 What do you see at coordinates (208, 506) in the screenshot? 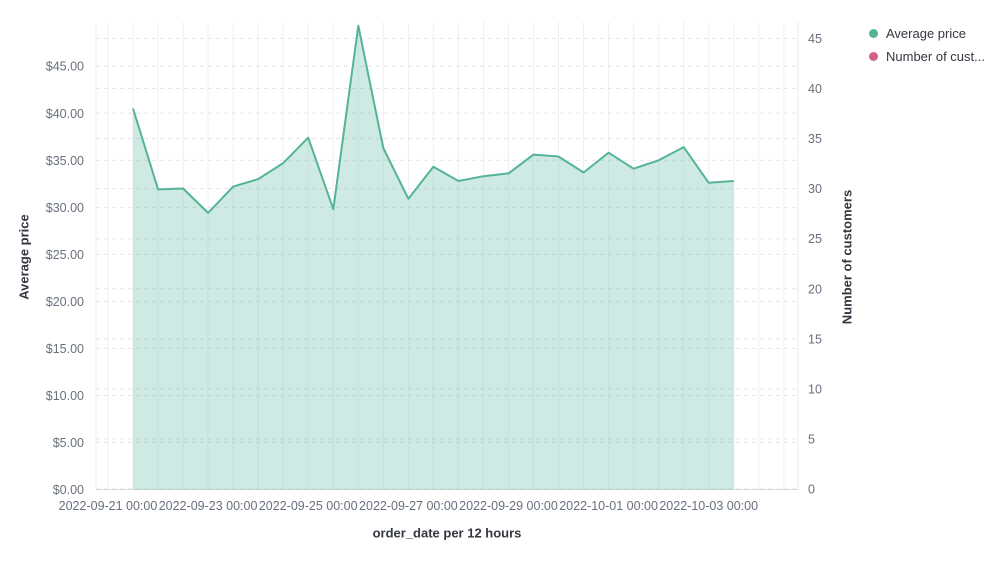
I see `svg-text: 2022-09-23 00:00` at bounding box center [208, 506].